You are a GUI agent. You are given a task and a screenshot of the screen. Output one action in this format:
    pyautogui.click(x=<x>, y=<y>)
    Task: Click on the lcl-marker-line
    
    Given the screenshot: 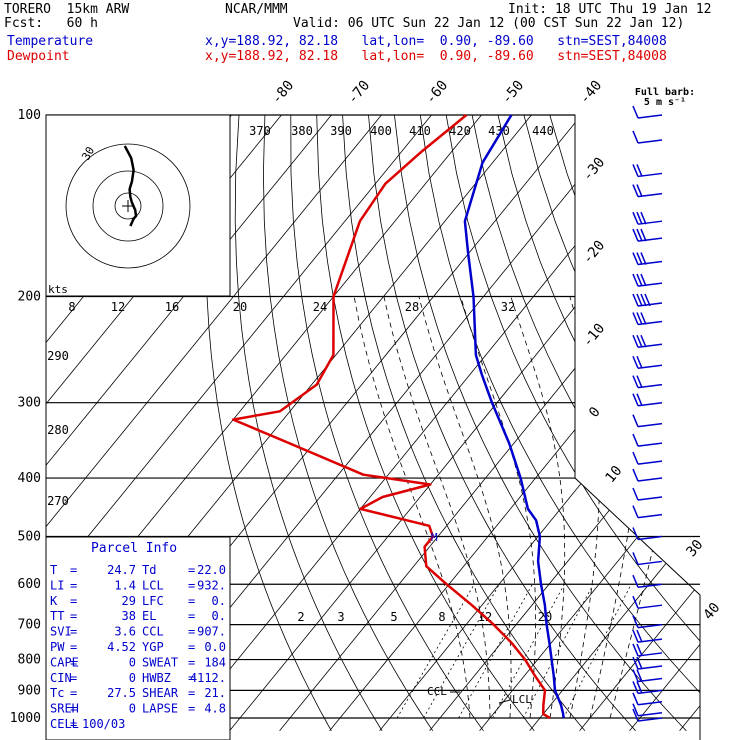 What is the action you would take?
    pyautogui.click(x=504, y=701)
    